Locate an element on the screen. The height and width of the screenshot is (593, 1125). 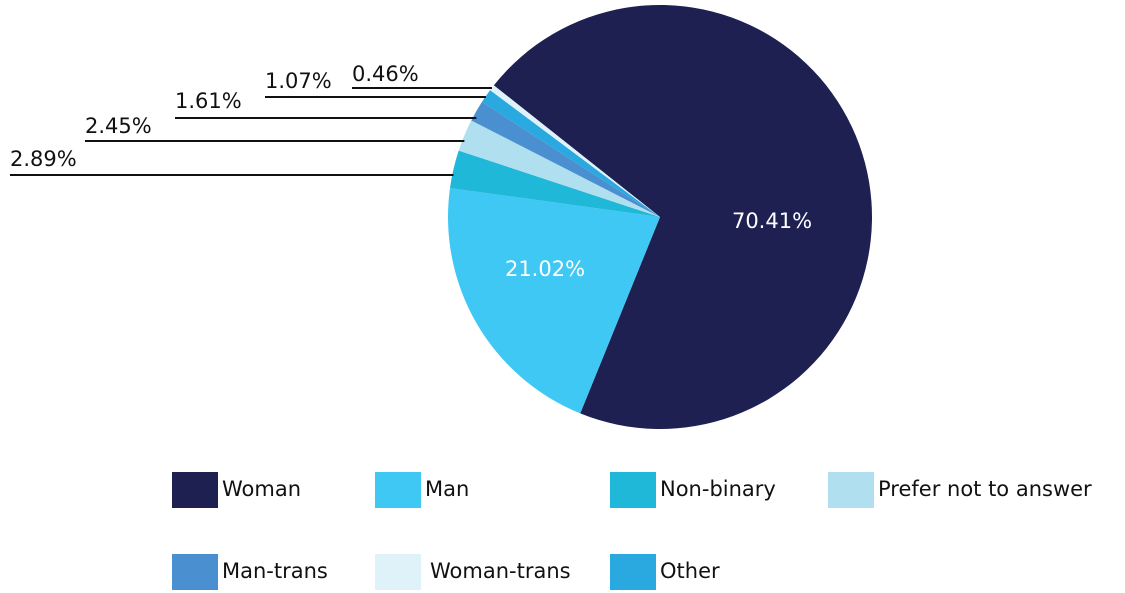
slice-label: 1.07% is located at coordinates (298, 81).